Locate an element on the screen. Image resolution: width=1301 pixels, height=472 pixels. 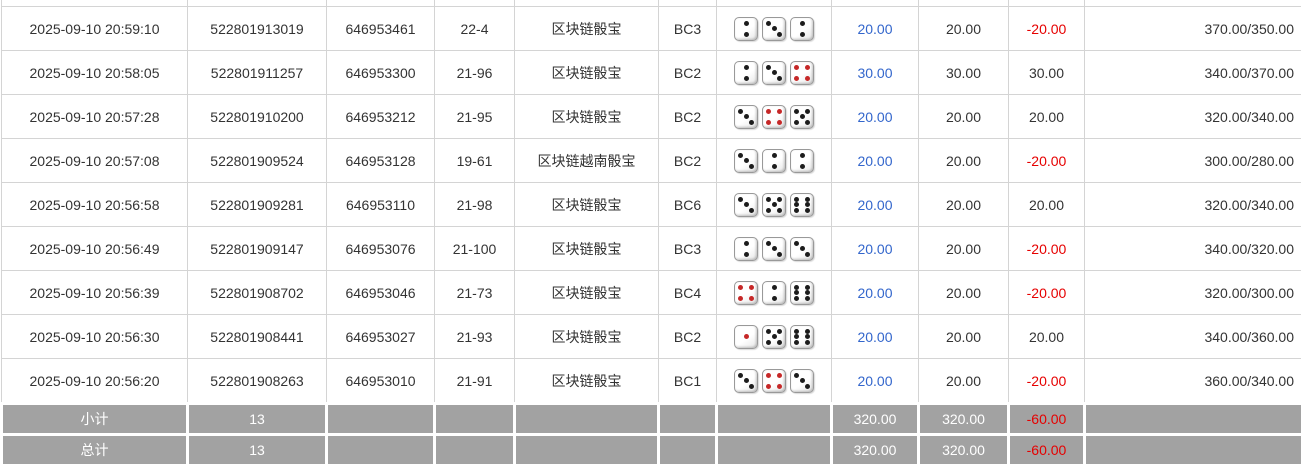
play-code-cell: BC4 is located at coordinates (687, 292).